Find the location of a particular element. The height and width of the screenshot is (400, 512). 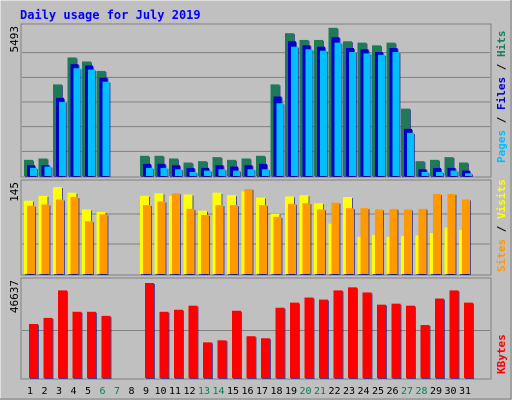

legend-files: Files is located at coordinates (501, 93).